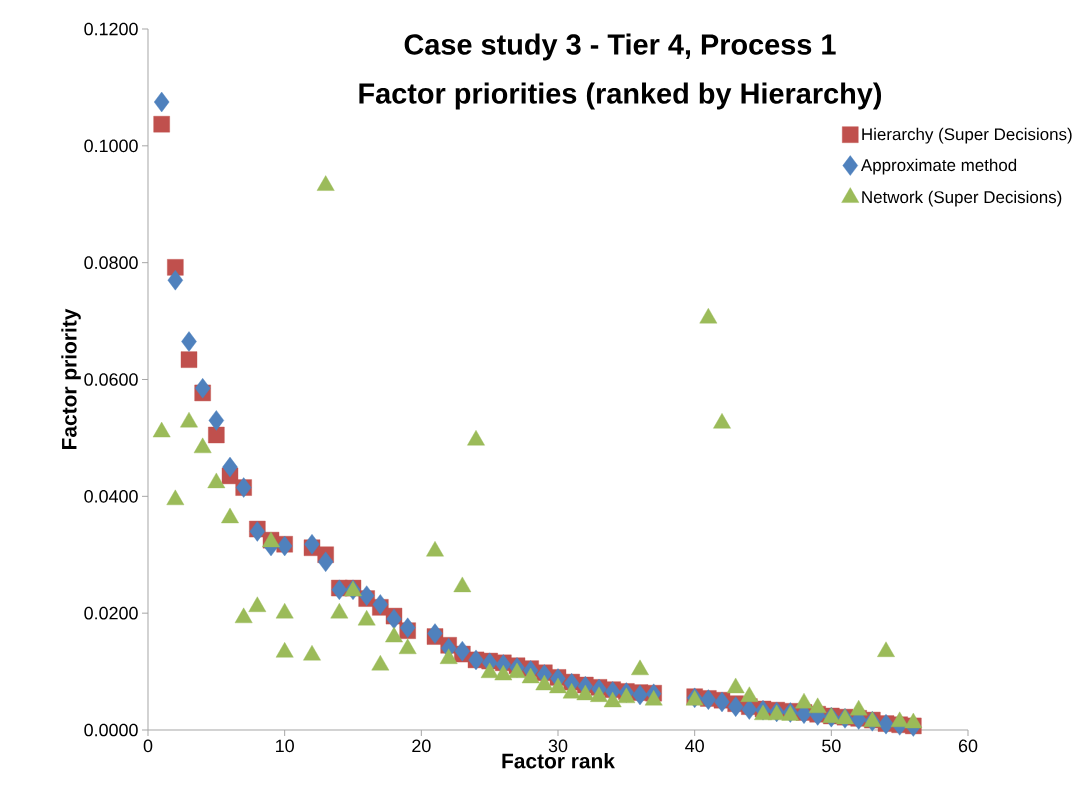 Image resolution: width=1088 pixels, height=811 pixels. I want to click on x-tick-label: 30, so click(558, 746).